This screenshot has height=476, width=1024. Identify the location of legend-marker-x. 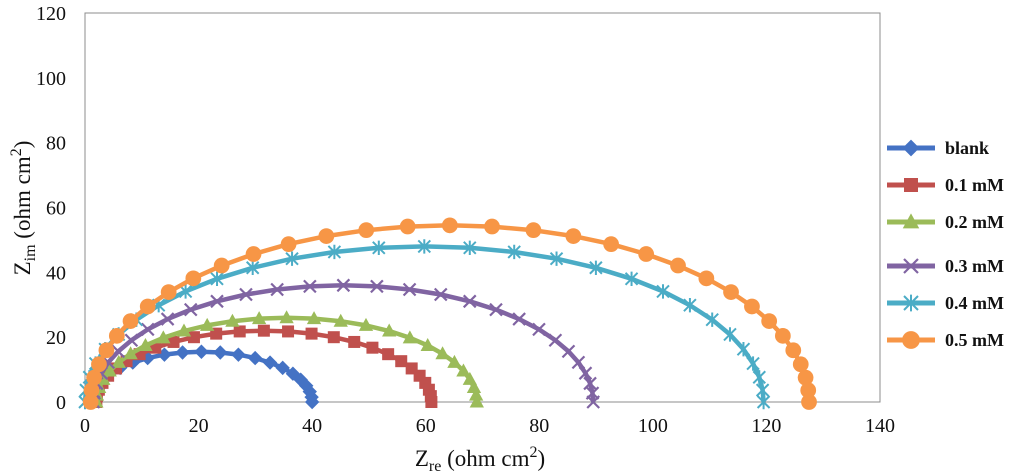
(911, 266).